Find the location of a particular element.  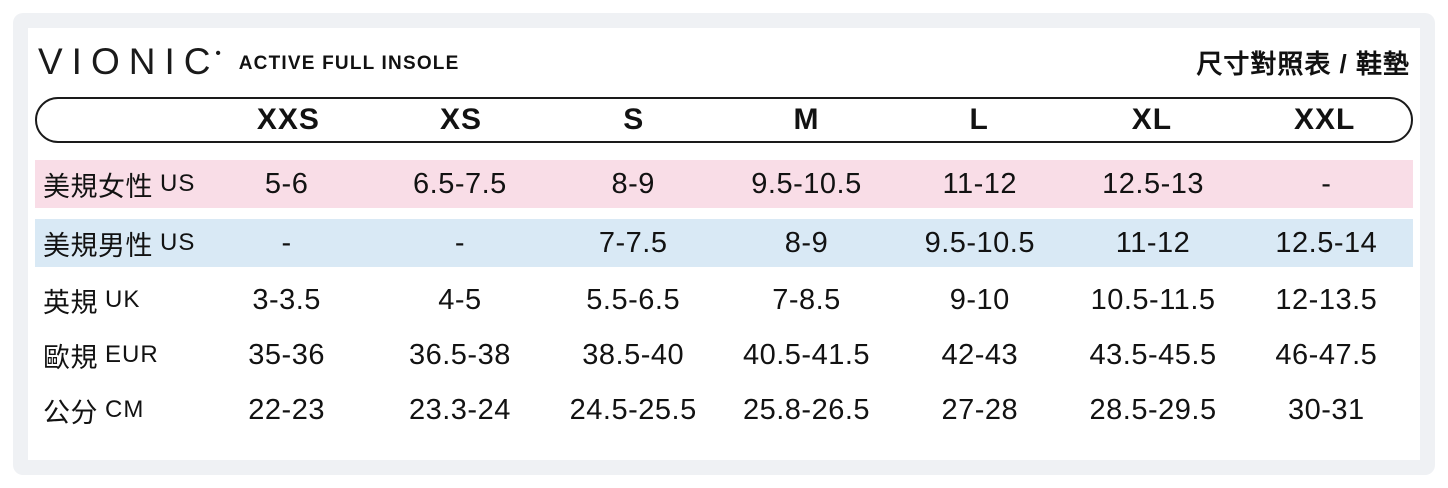

size-cell: 43.5-45.5 is located at coordinates (1153, 354).